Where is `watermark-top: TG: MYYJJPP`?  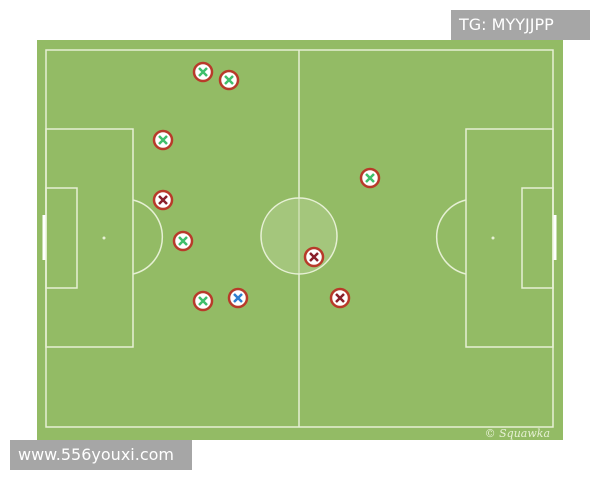
watermark-top: TG: MYYJJPP is located at coordinates (520, 25).